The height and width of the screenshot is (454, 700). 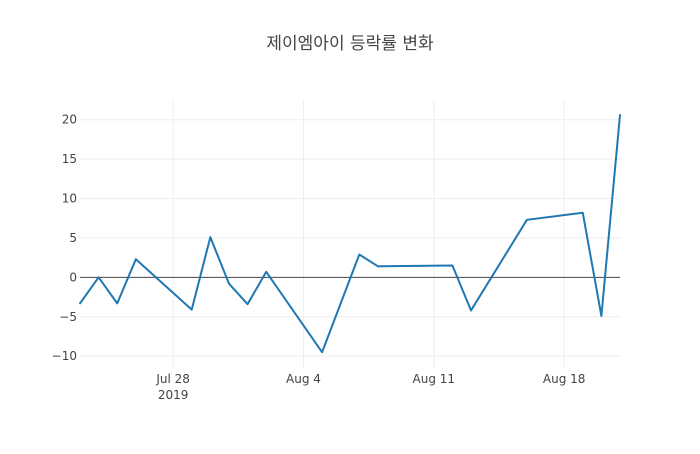 I want to click on y-tick-label: 15, so click(x=69, y=159).